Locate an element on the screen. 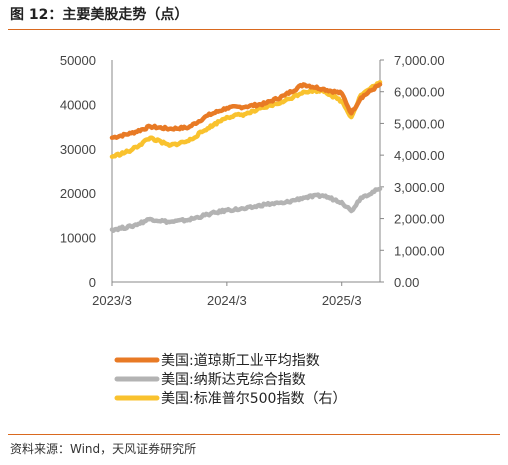  y-right-tick-label: 2,000.00 is located at coordinates (419, 219).